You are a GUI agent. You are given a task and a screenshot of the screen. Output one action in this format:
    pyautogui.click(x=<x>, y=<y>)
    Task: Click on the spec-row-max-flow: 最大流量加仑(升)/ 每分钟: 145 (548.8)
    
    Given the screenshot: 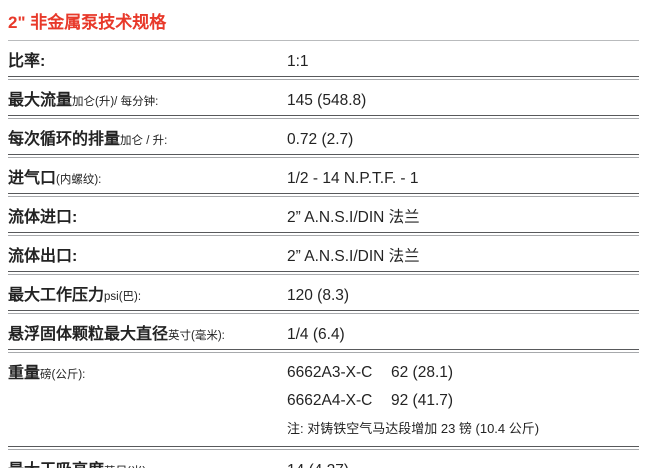 What is the action you would take?
    pyautogui.click(x=323, y=97)
    